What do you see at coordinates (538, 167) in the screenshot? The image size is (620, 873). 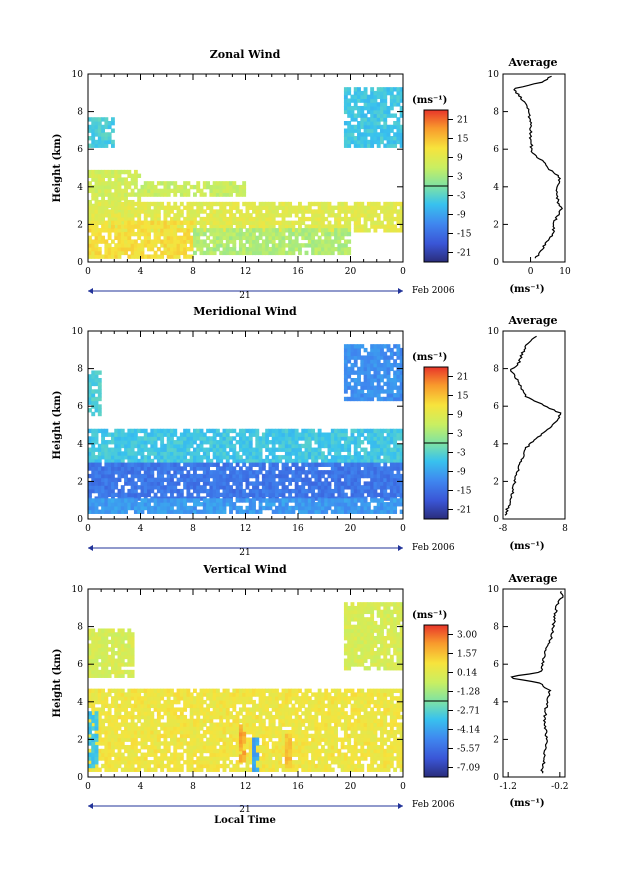 I see `zonal-wind-average-line` at bounding box center [538, 167].